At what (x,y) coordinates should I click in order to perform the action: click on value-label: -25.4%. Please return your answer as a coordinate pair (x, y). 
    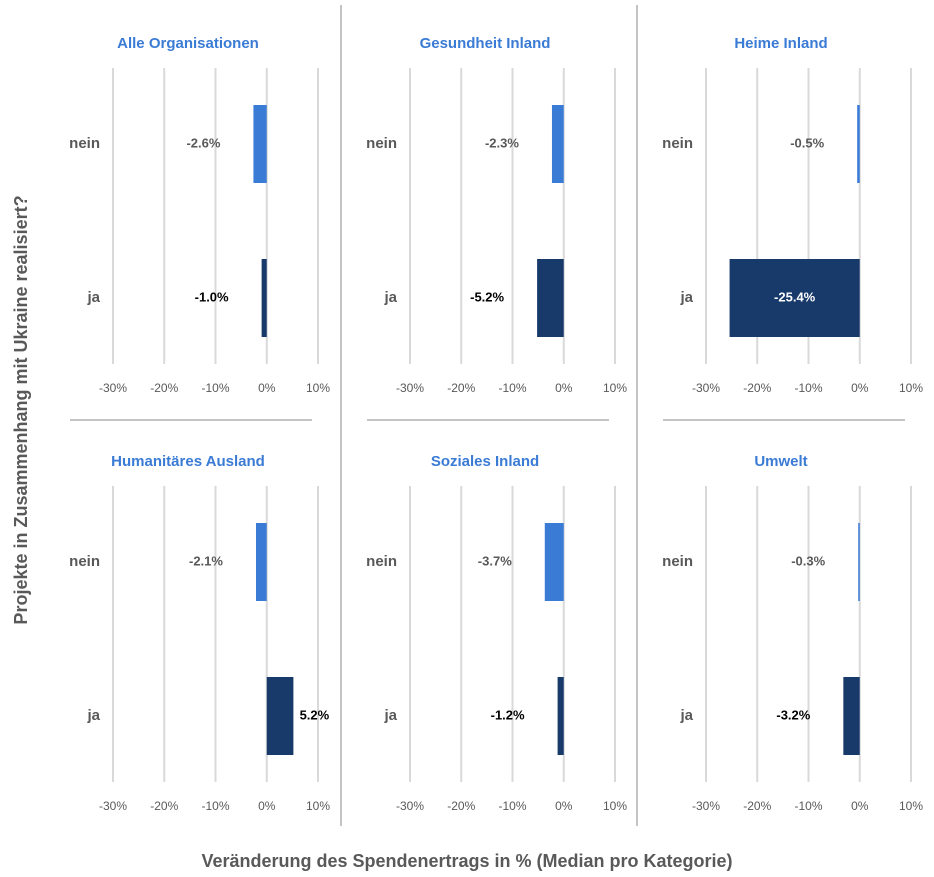
    Looking at the image, I should click on (795, 296).